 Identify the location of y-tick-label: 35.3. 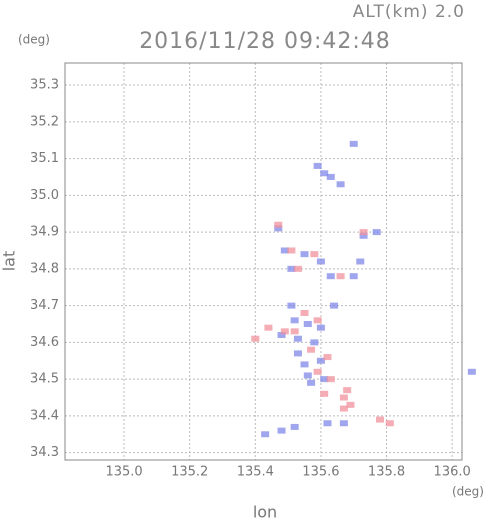
(44, 85).